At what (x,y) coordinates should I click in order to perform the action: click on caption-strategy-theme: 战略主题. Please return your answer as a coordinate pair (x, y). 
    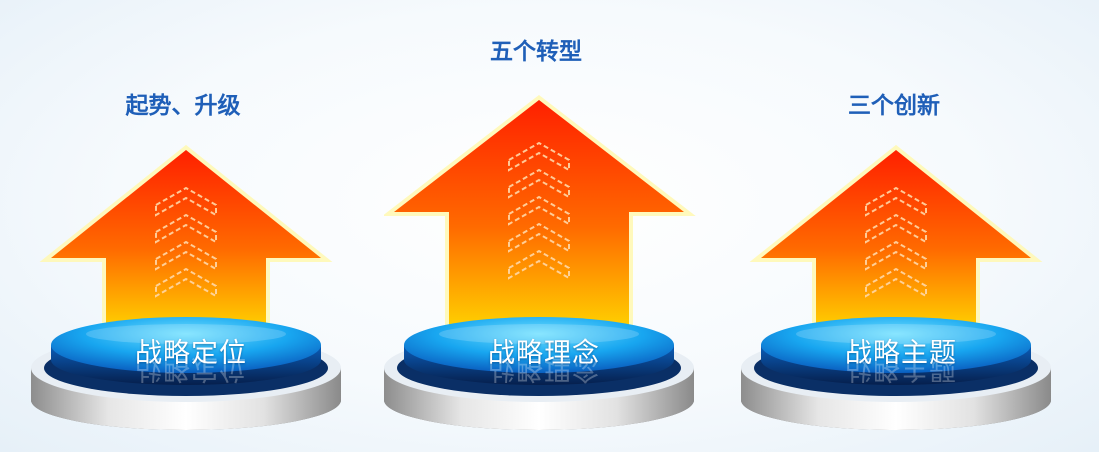
    Looking at the image, I should click on (901, 353).